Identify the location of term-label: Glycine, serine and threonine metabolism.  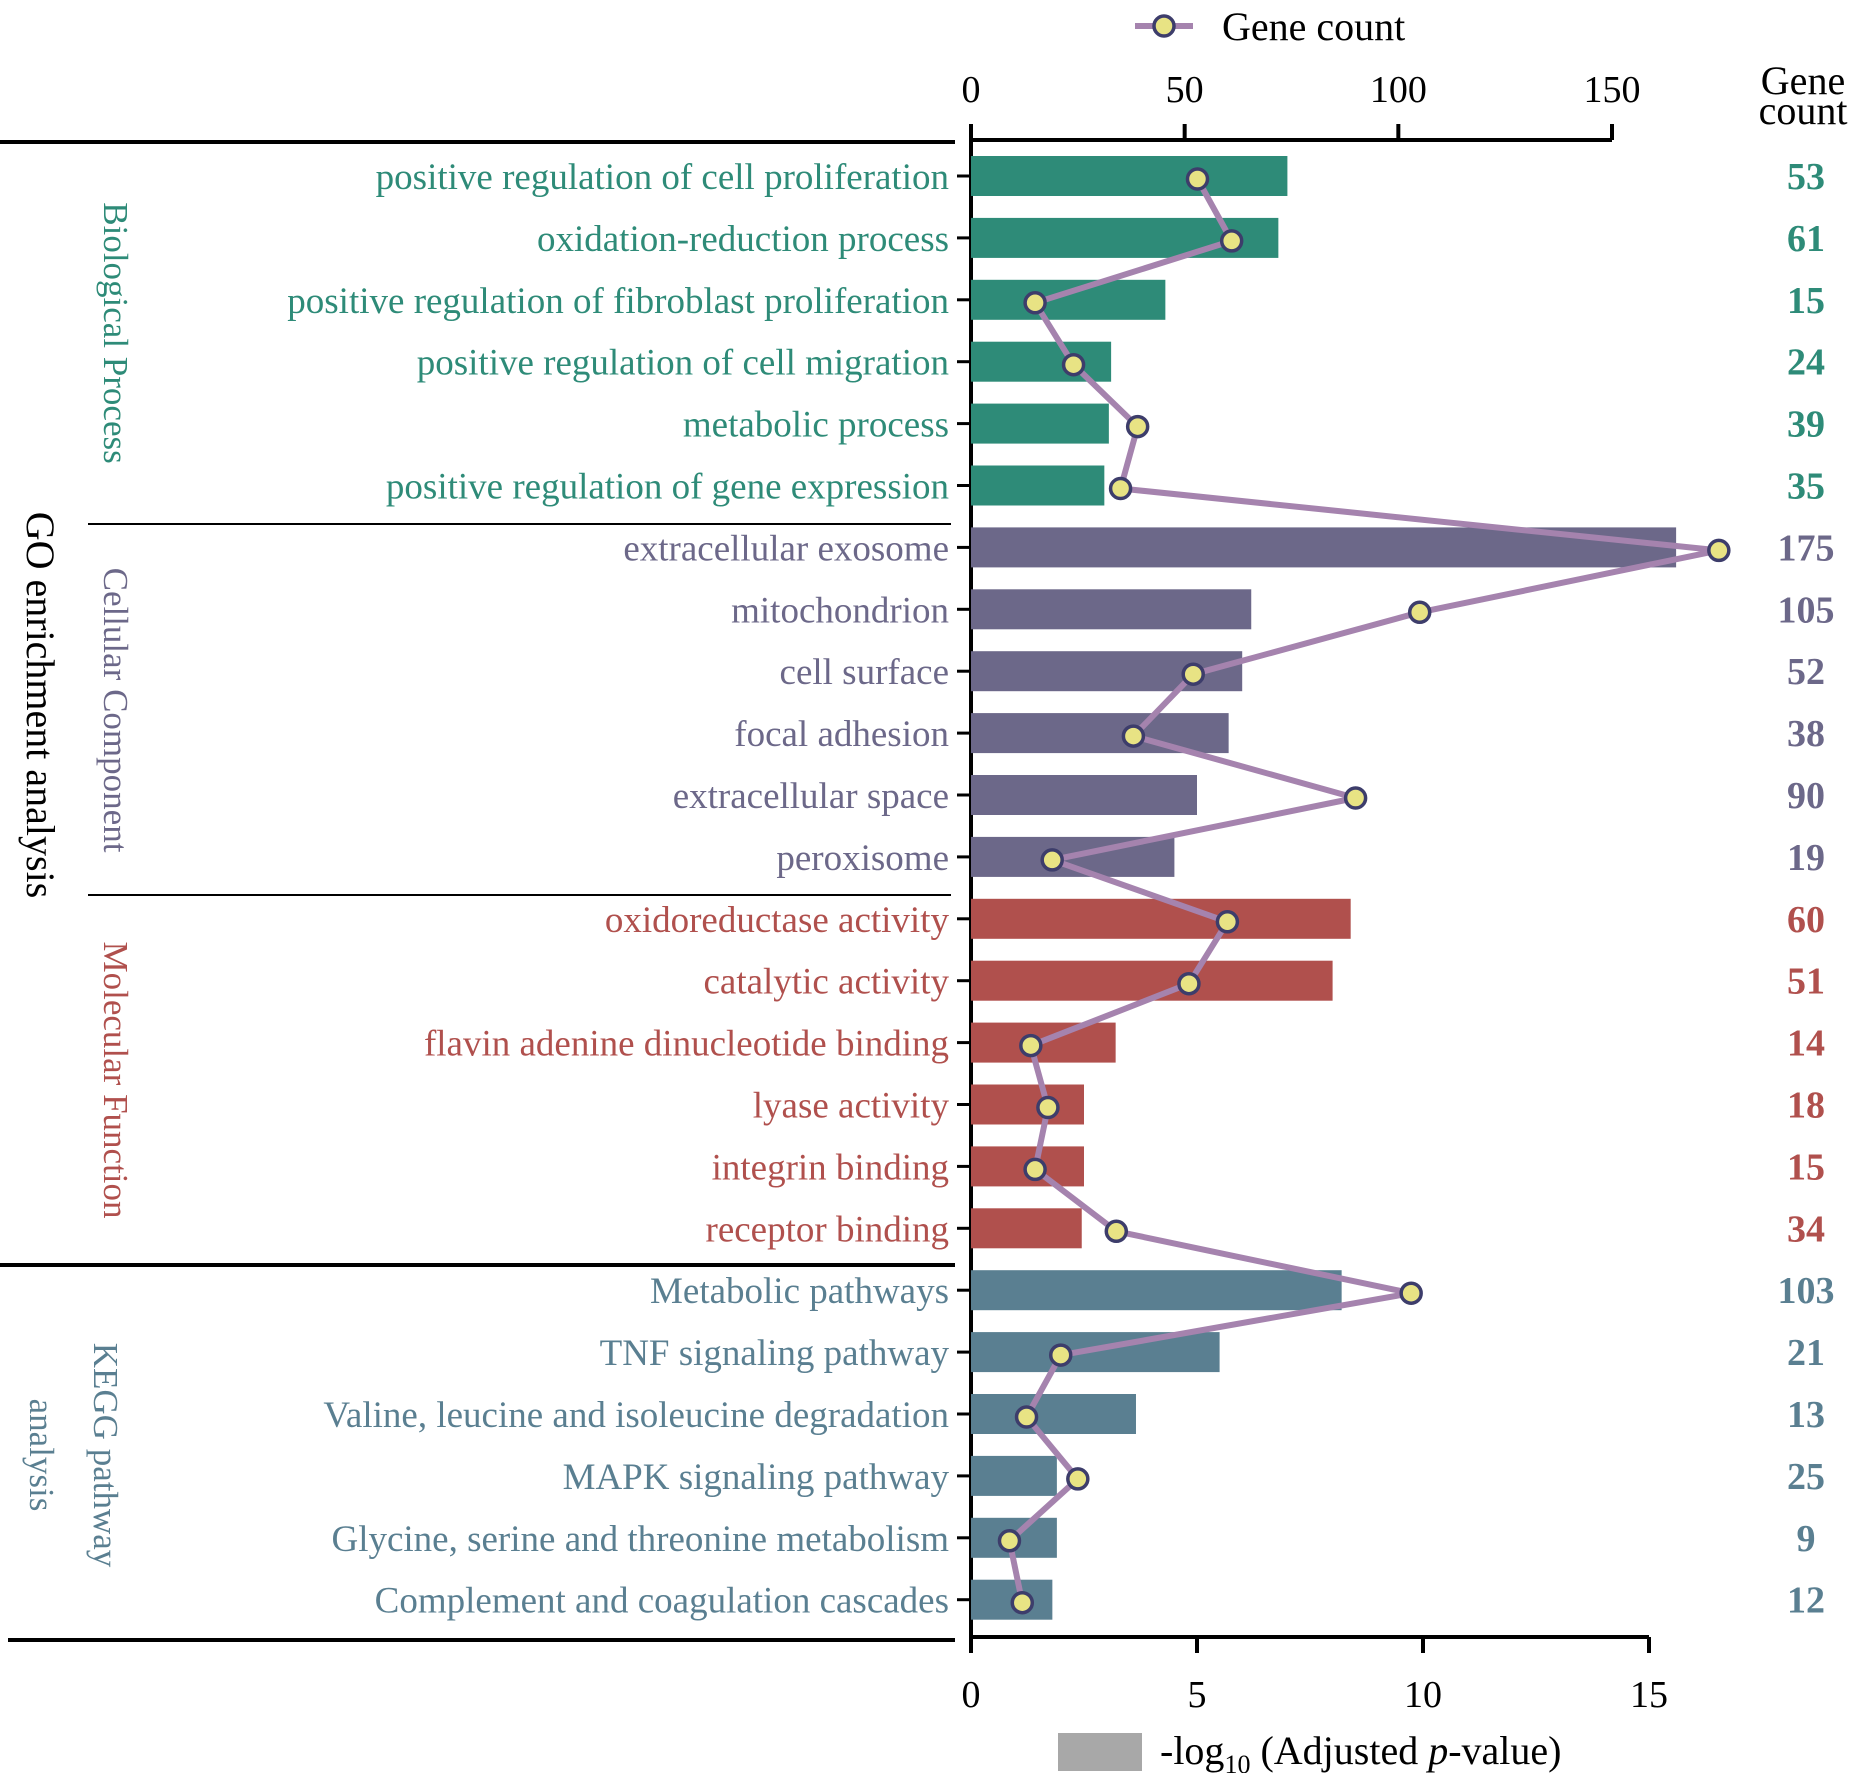
(640, 1539).